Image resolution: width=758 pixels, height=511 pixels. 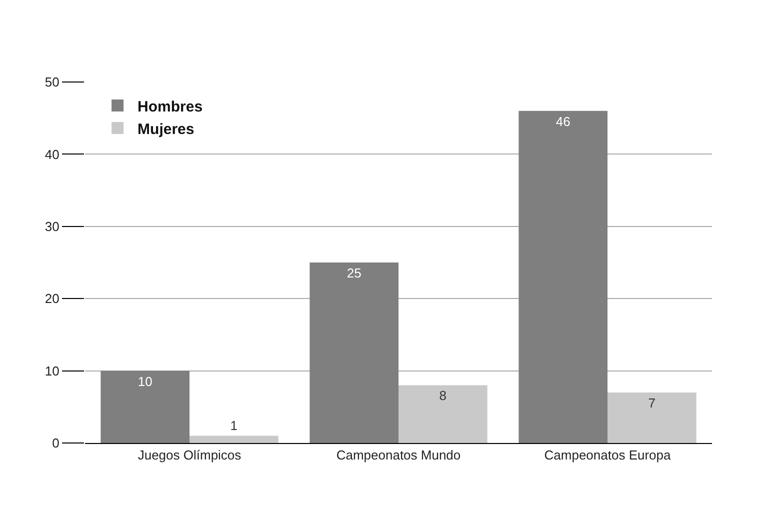 I want to click on x-tick-label: Campeonatos Europa, so click(x=608, y=455).